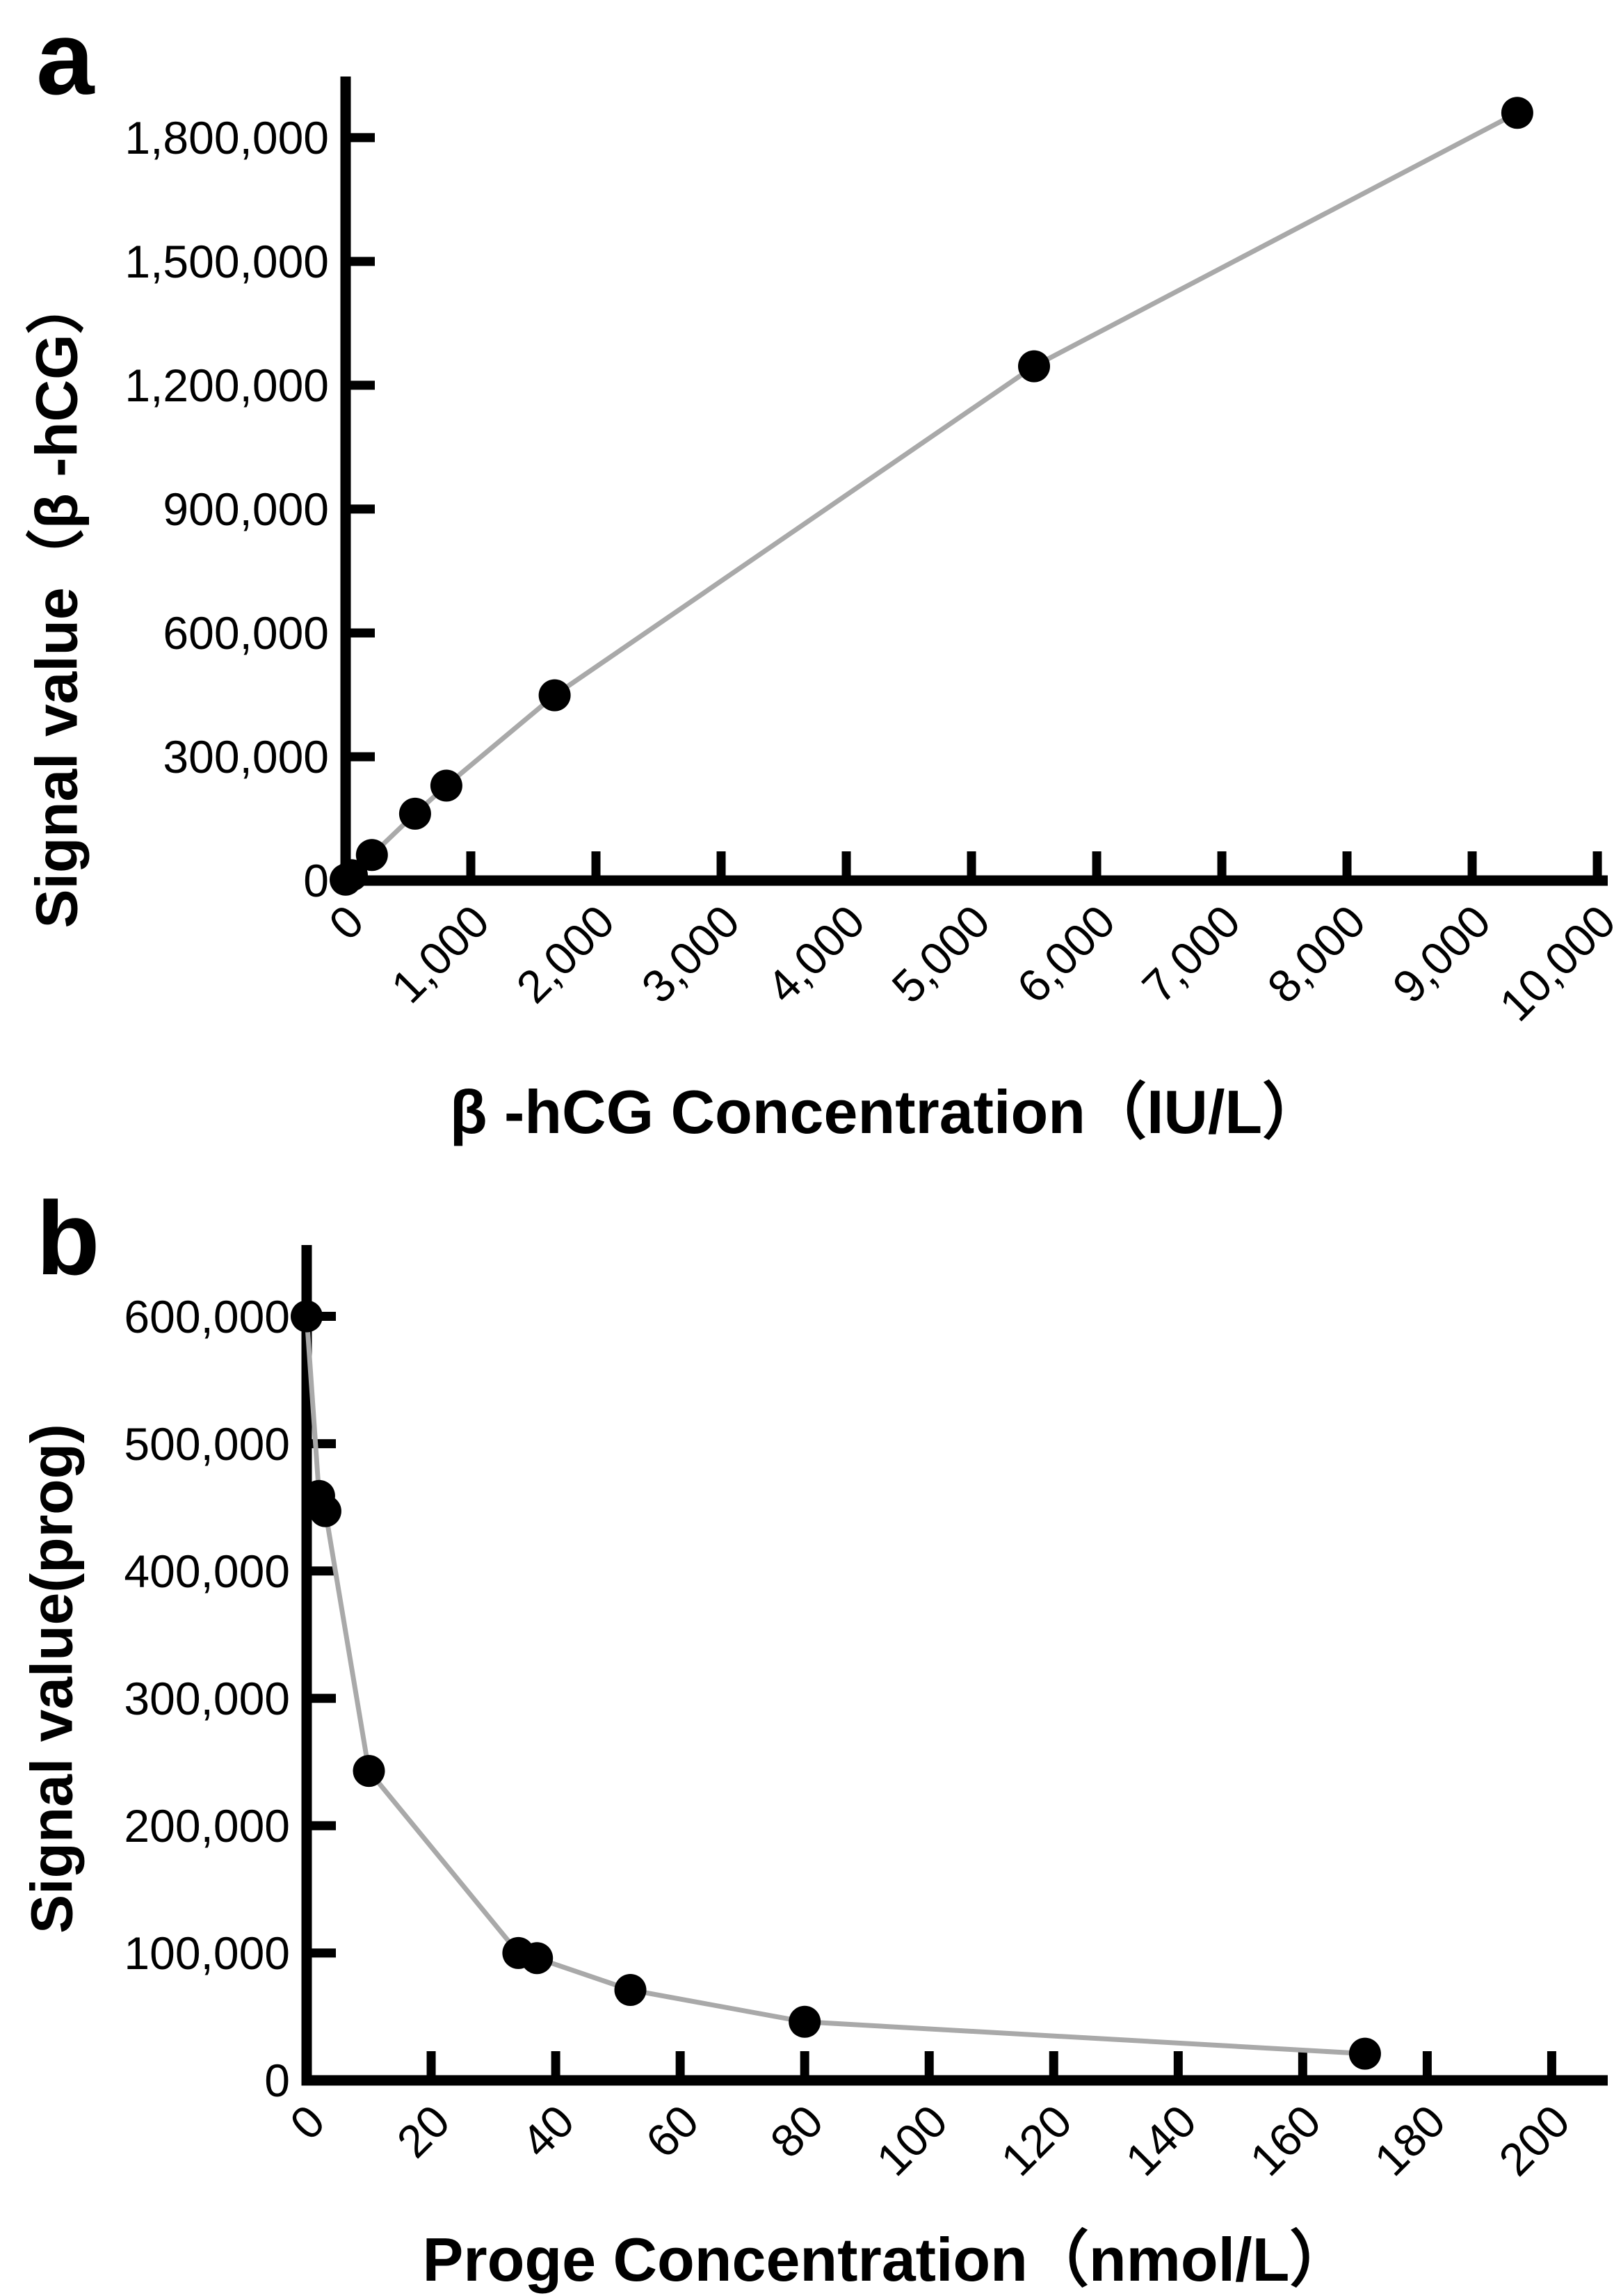  Describe the element at coordinates (886, 1111) in the screenshot. I see `panel-a-x-axis-title: β -hCG Concentration（IU/L）` at that location.